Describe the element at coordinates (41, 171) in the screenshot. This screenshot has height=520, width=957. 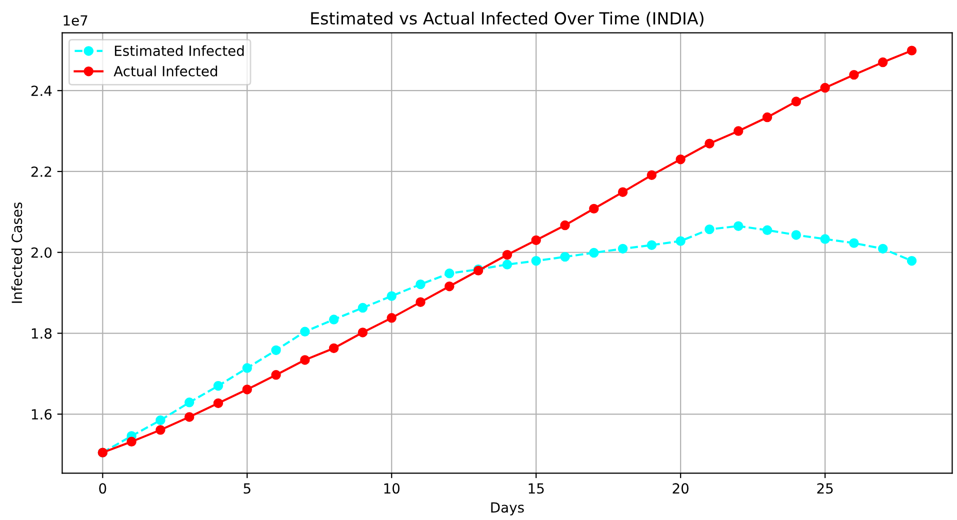
I see `y-tick-label: 2.2` at that location.